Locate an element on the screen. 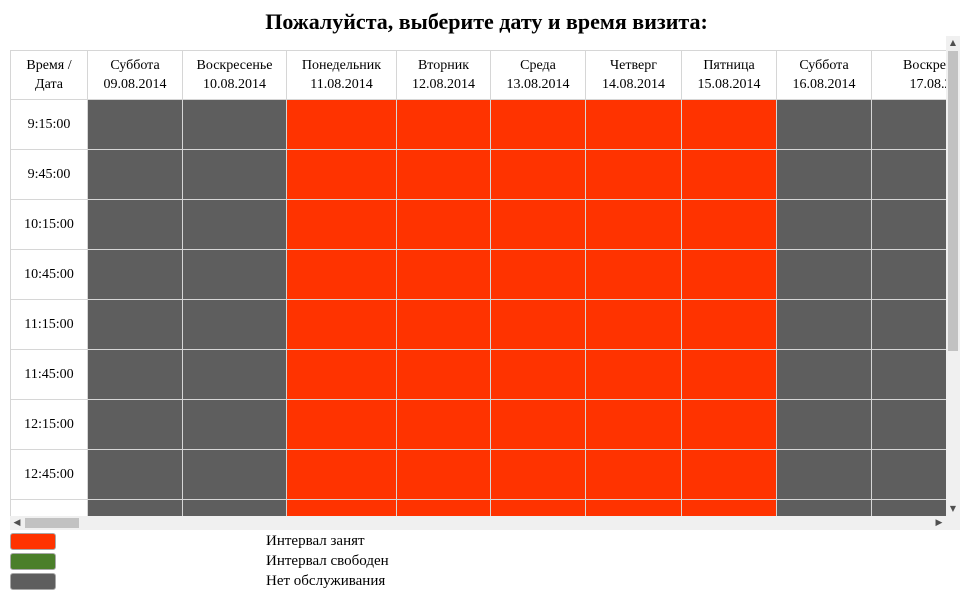 This screenshot has width=960, height=597. corner-header-time: Время / is located at coordinates (49, 65).